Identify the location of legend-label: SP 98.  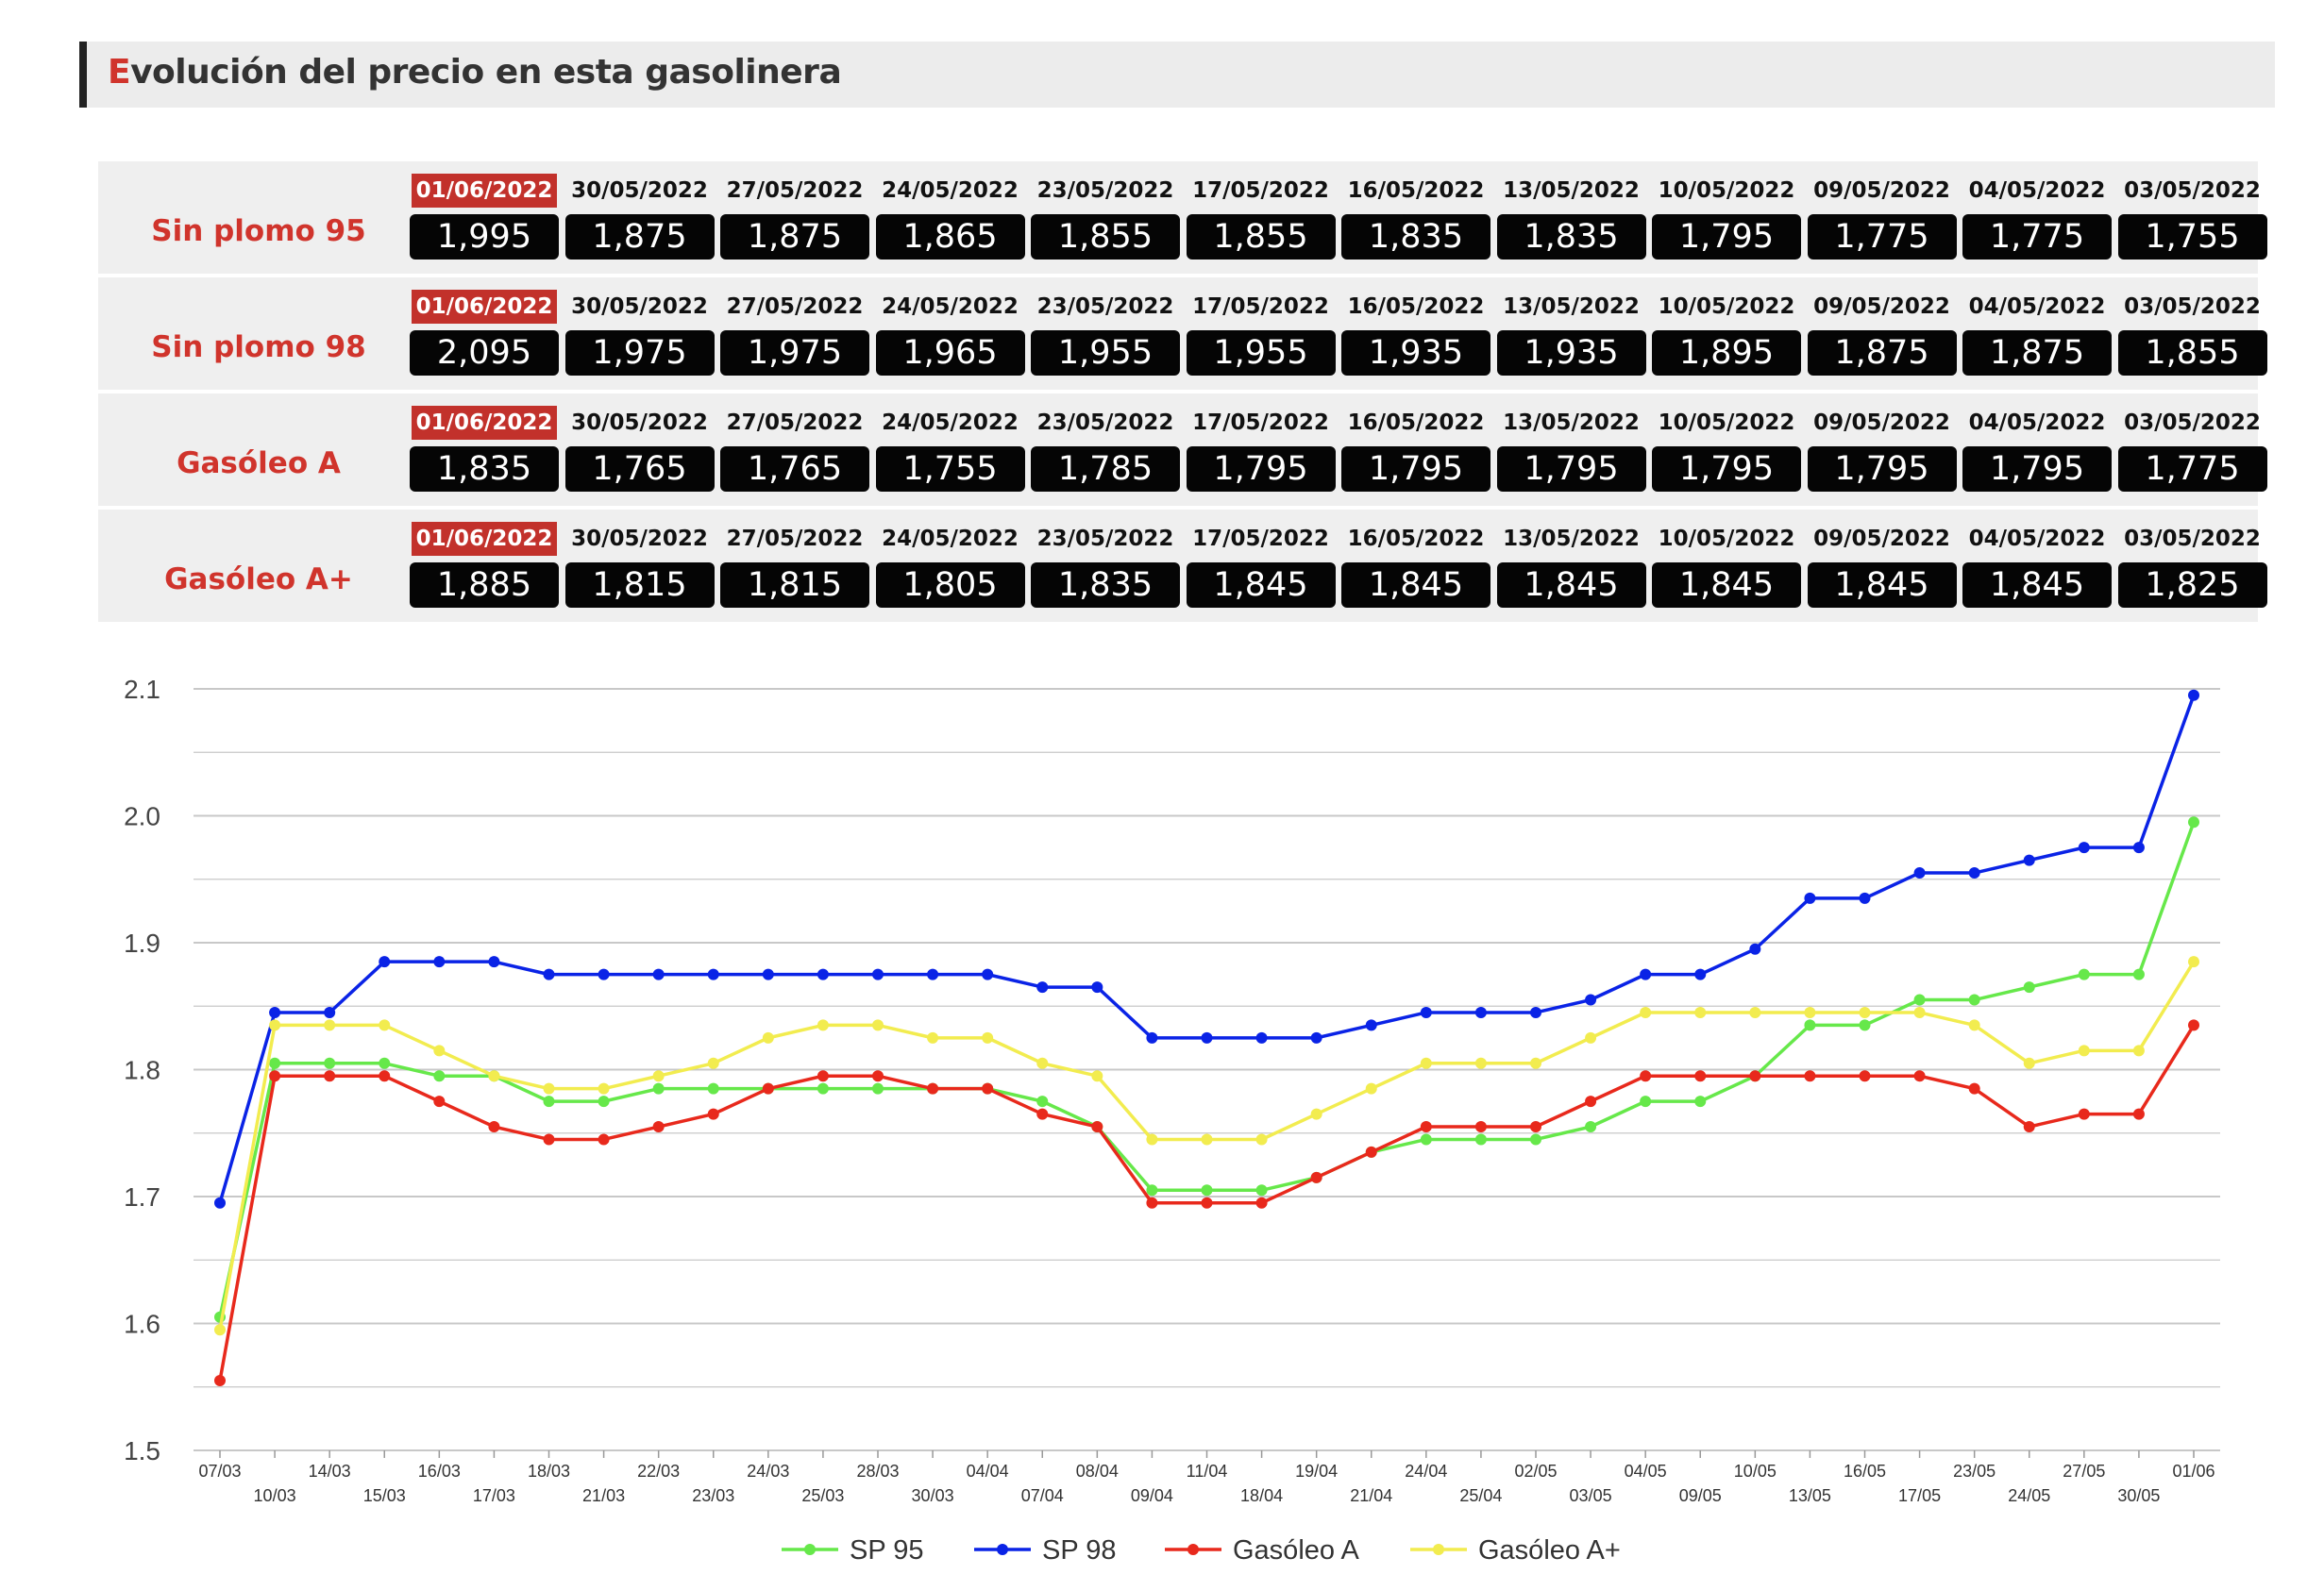
(1079, 1551).